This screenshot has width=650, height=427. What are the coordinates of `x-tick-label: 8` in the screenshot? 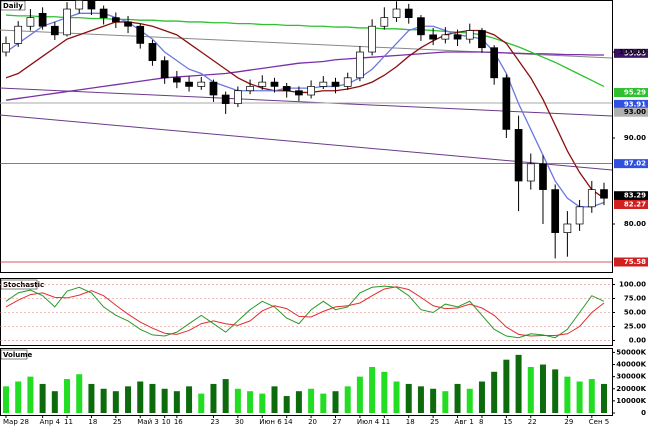 It's located at (481, 422).